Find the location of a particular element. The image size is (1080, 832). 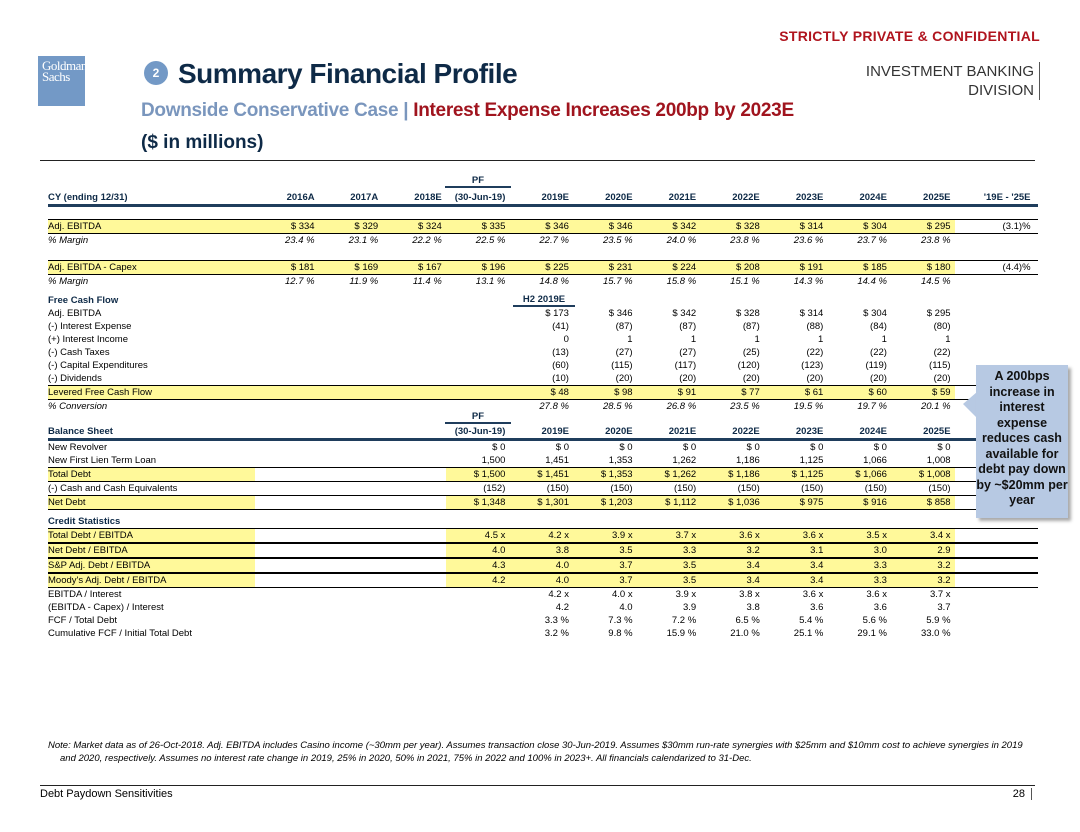

value-cell: 7.2 % is located at coordinates (684, 620).